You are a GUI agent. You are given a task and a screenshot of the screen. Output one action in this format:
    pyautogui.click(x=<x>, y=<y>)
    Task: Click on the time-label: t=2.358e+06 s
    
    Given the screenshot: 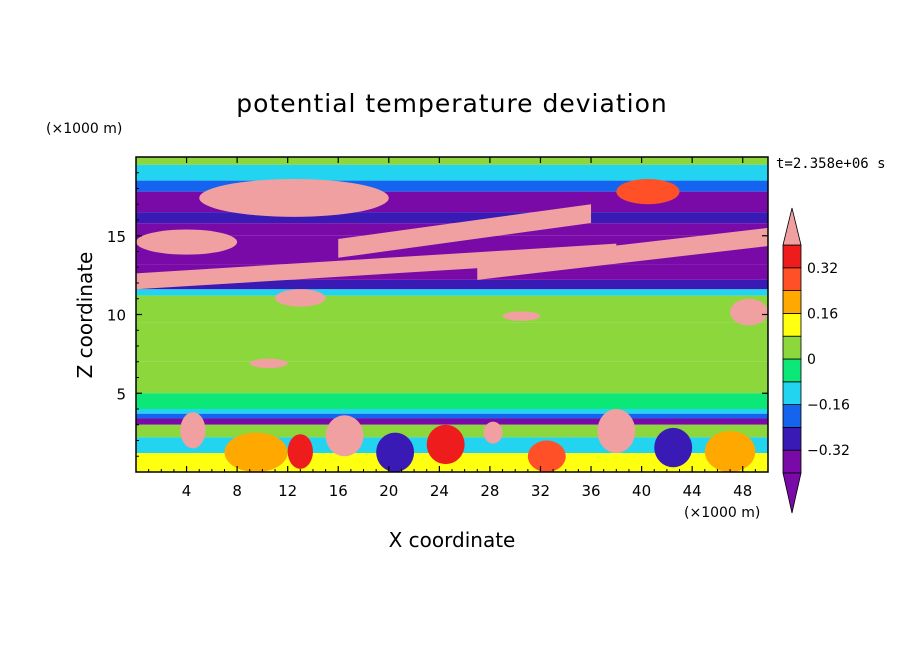 What is the action you would take?
    pyautogui.click(x=831, y=164)
    